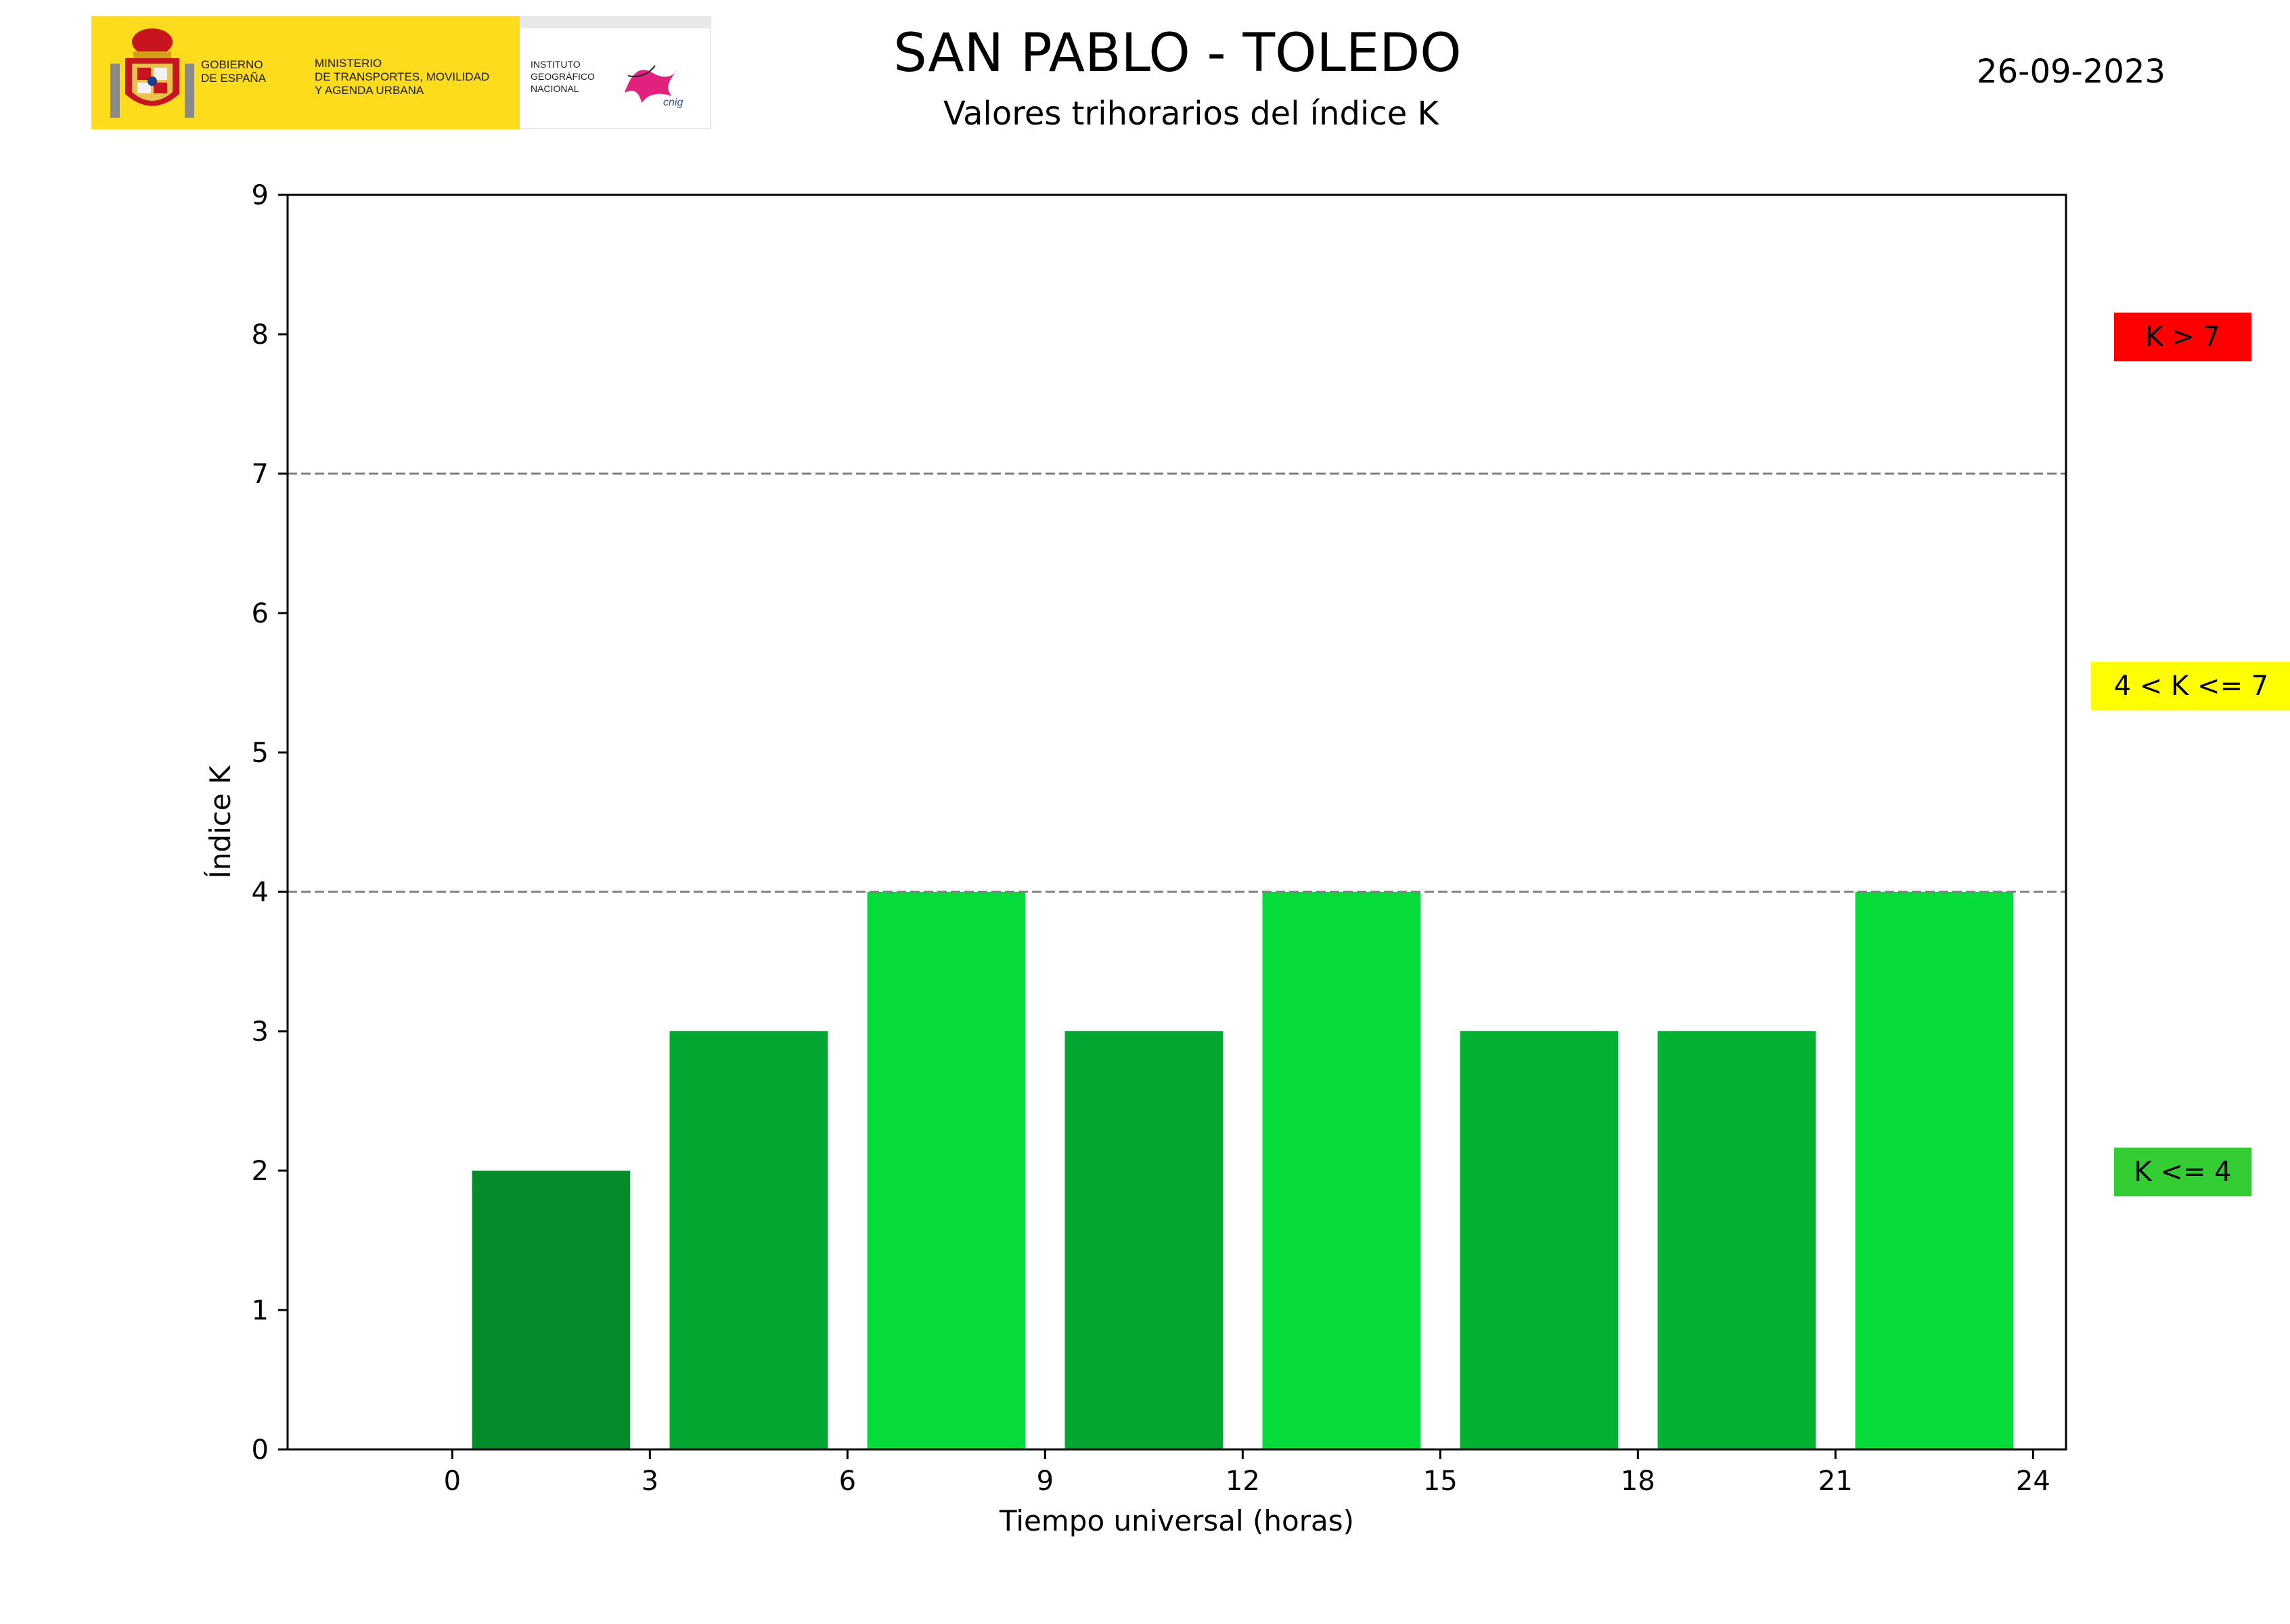 The image size is (2290, 1624). I want to click on legend-item-2: K <= 4, so click(2182, 1172).